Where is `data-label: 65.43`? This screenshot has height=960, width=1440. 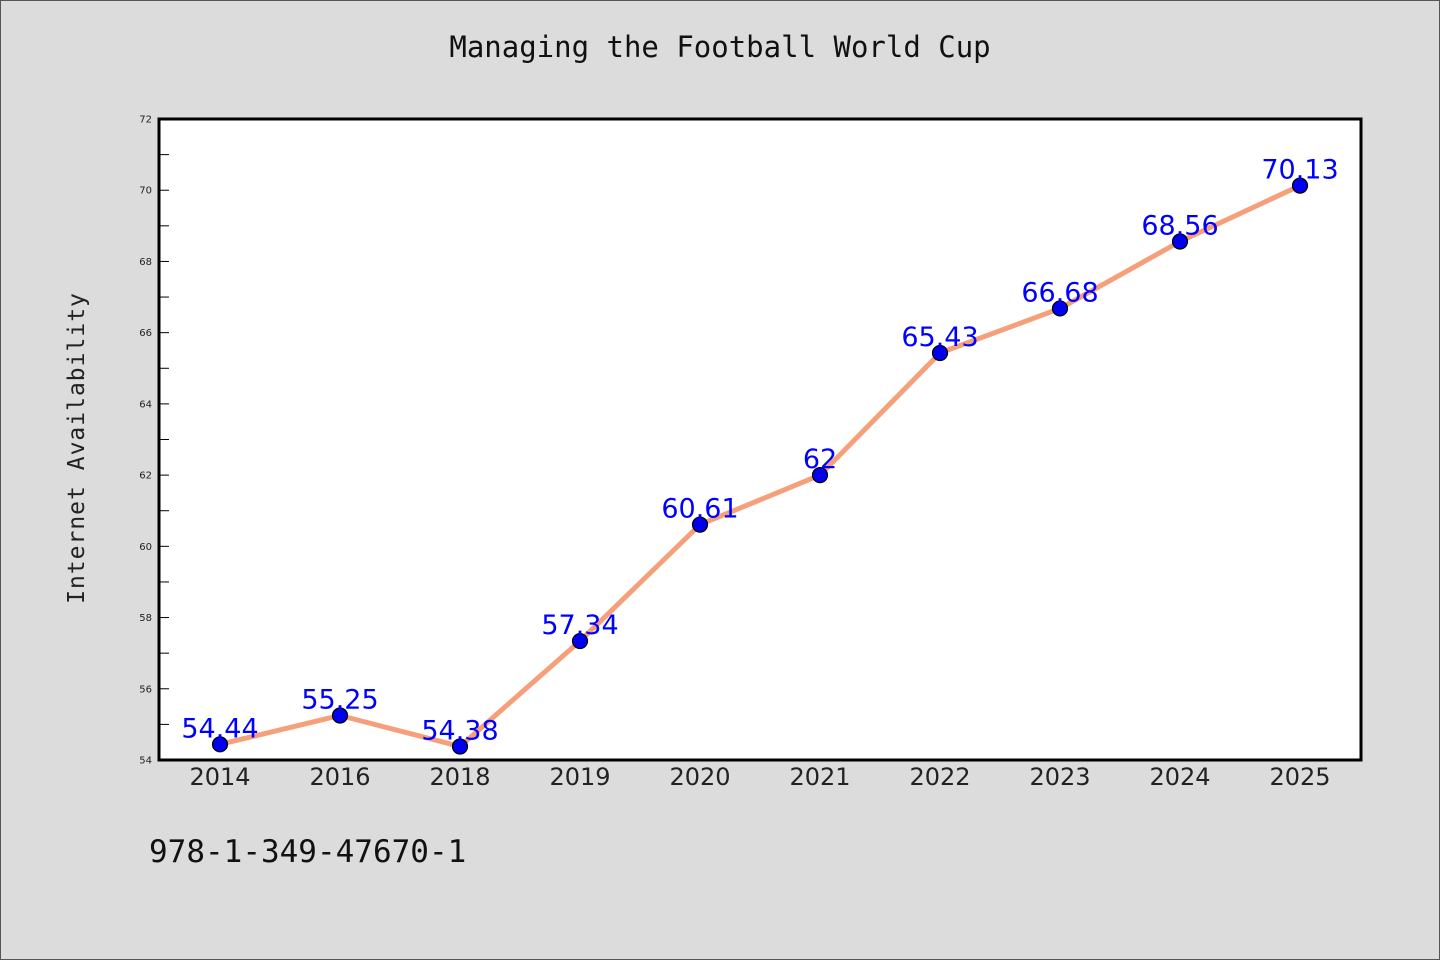 data-label: 65.43 is located at coordinates (939, 337).